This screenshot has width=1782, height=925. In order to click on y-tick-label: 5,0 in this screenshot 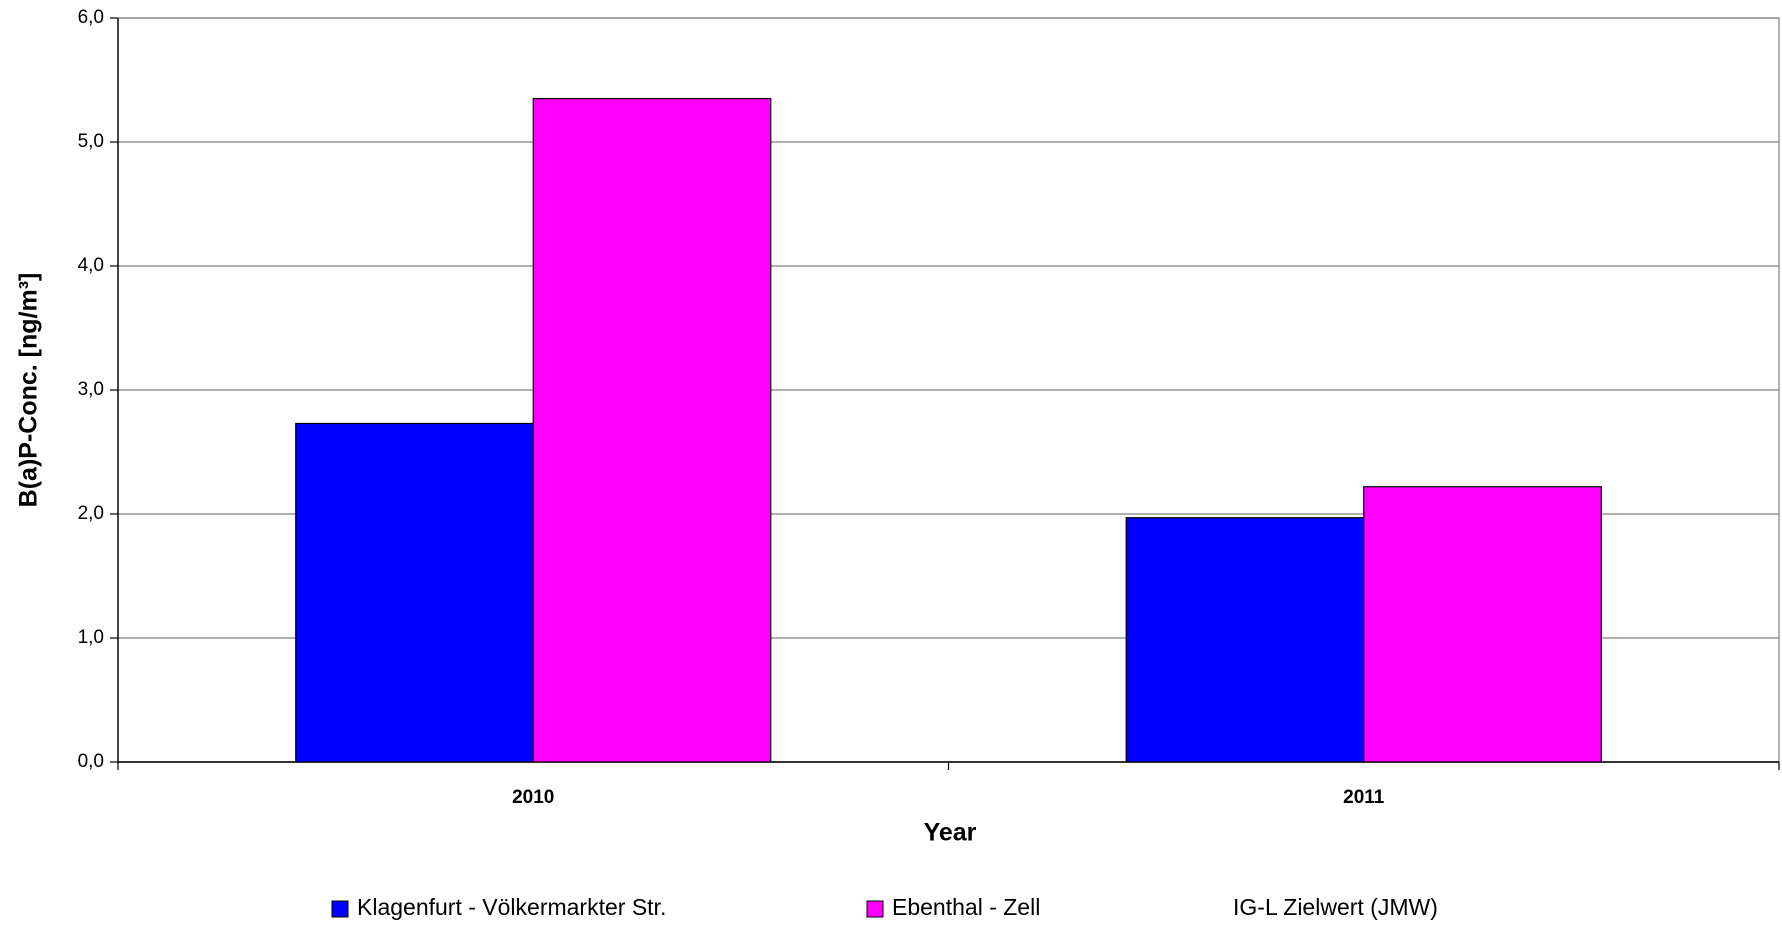, I will do `click(91, 141)`.